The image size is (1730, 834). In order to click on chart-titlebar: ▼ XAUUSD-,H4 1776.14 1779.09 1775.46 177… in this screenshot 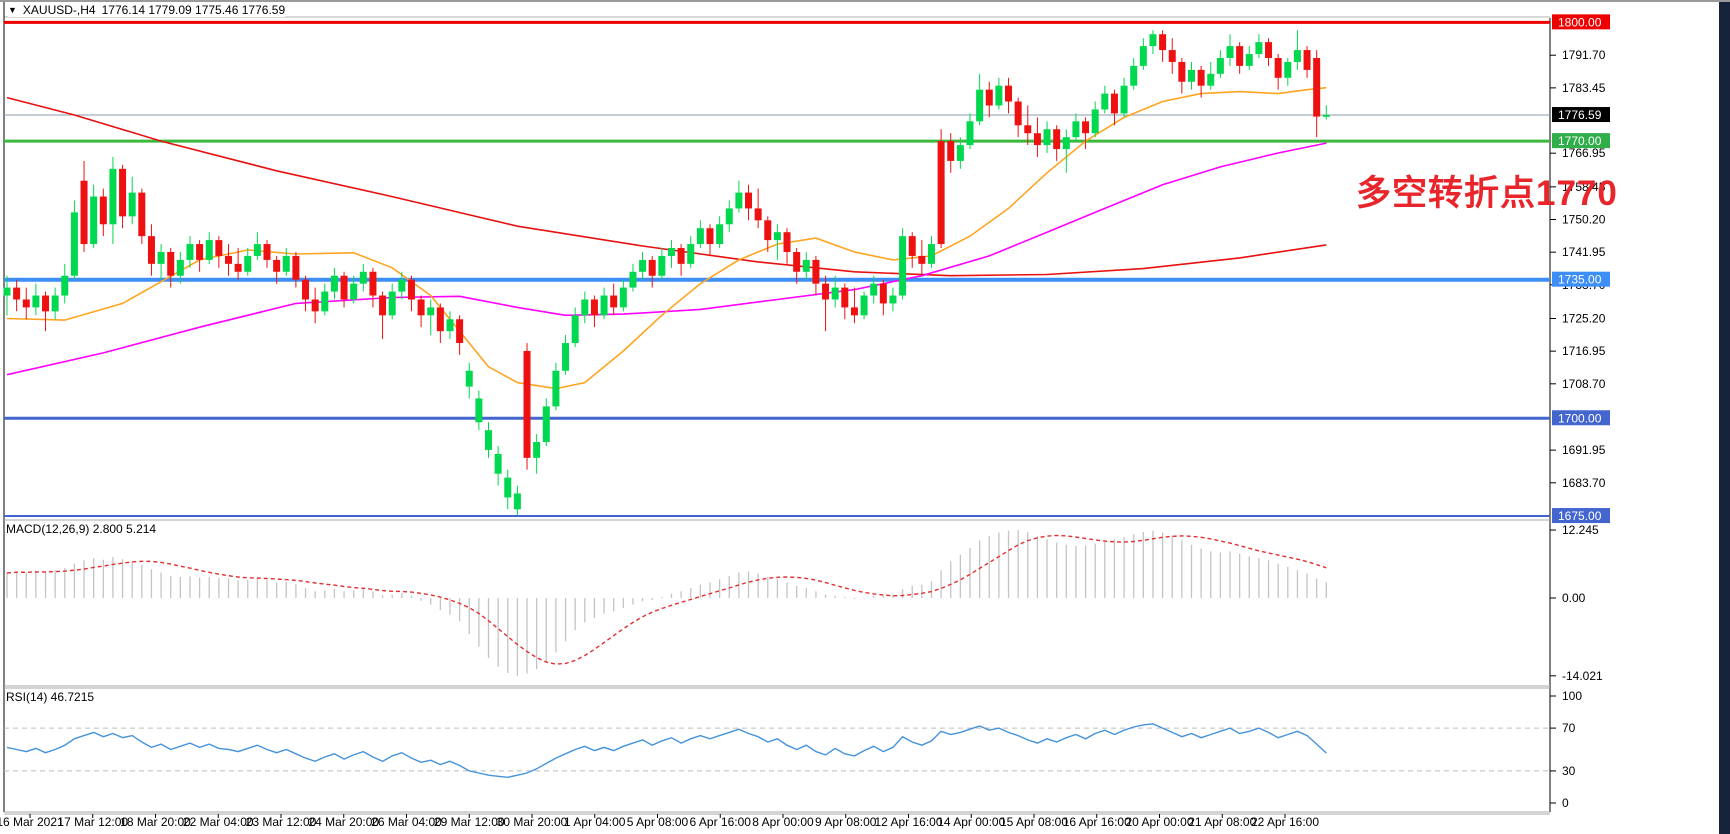, I will do `click(147, 10)`.